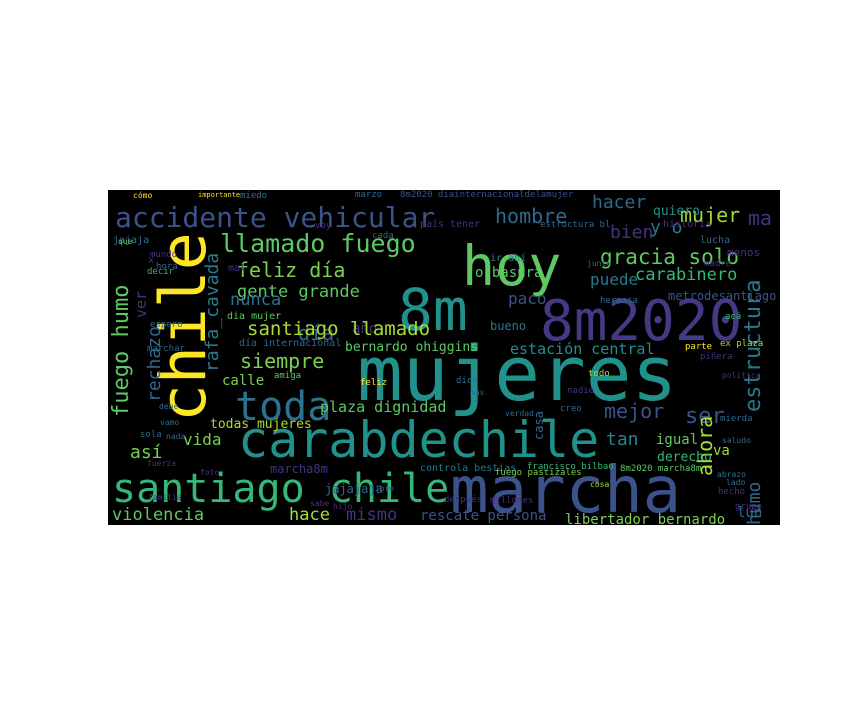 This screenshot has height=720, width=864. I want to click on word: va, so click(721, 451).